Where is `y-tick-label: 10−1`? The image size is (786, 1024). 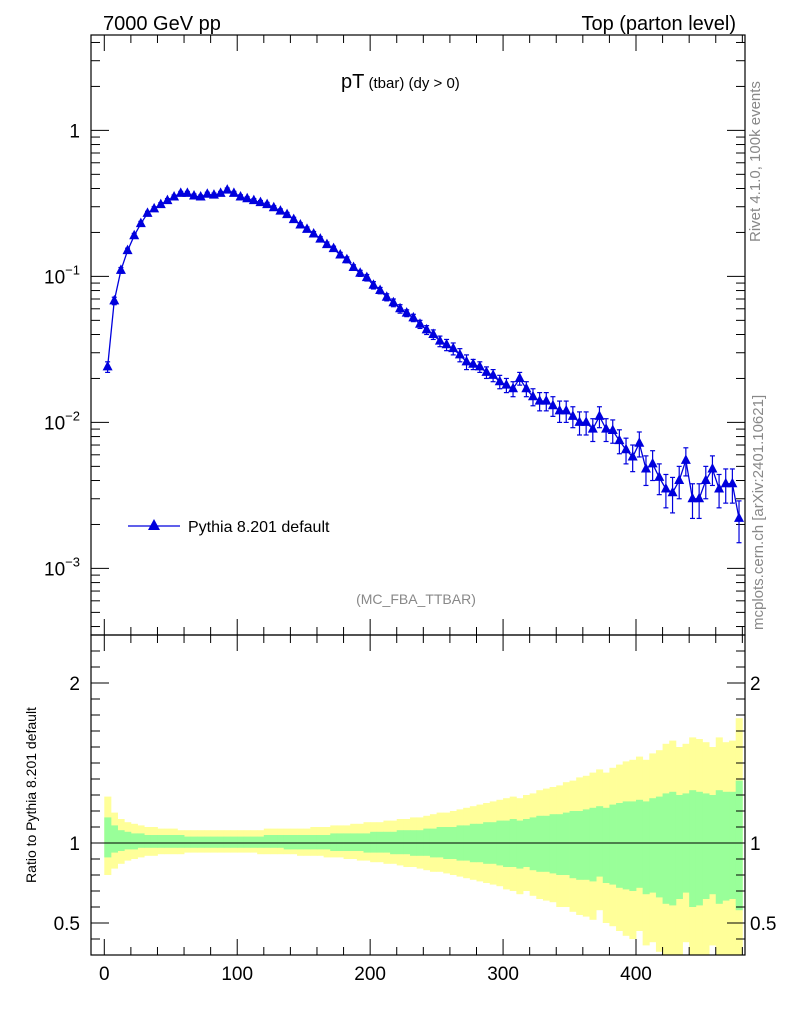
y-tick-label: 10−1 is located at coordinates (62, 275).